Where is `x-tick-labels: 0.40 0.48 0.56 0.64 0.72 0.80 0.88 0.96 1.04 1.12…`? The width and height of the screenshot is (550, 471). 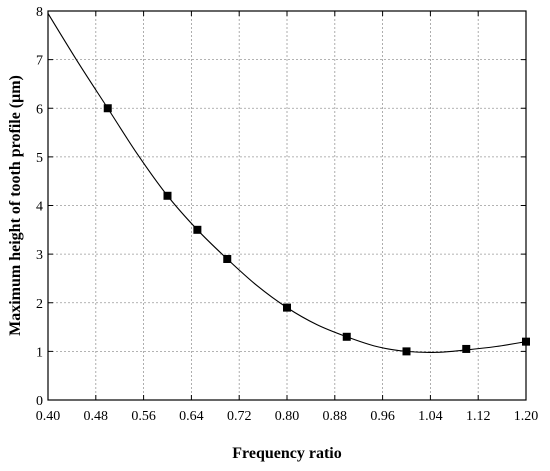
x-tick-labels: 0.40 0.48 0.56 0.64 0.72 0.80 0.88 0.96 1.04 1.12… is located at coordinates (287, 416).